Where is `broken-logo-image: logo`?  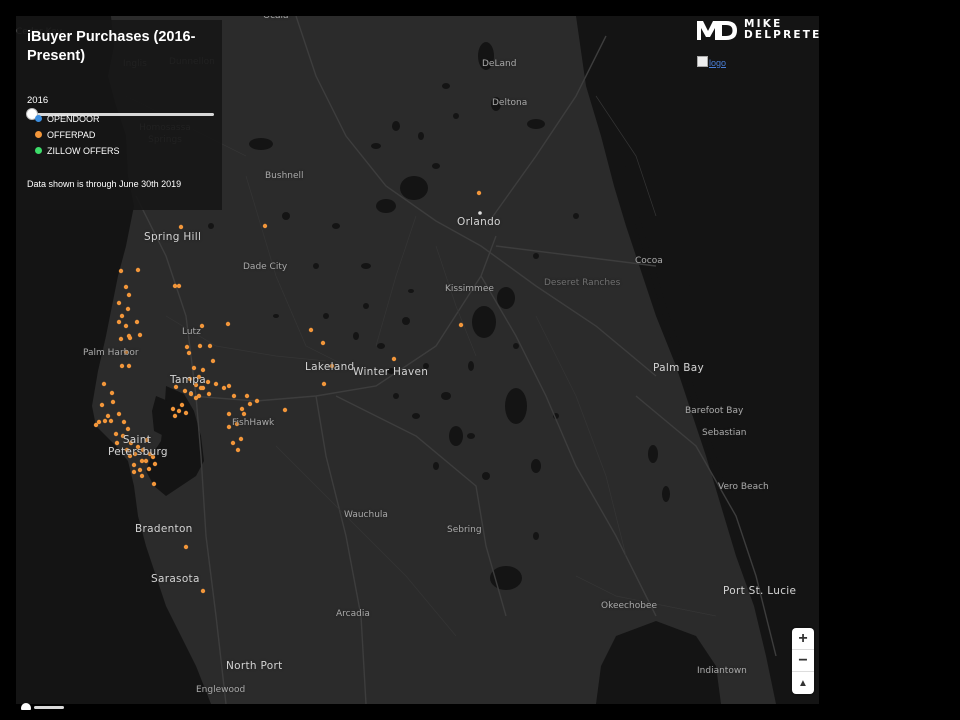 broken-logo-image: logo is located at coordinates (711, 62).